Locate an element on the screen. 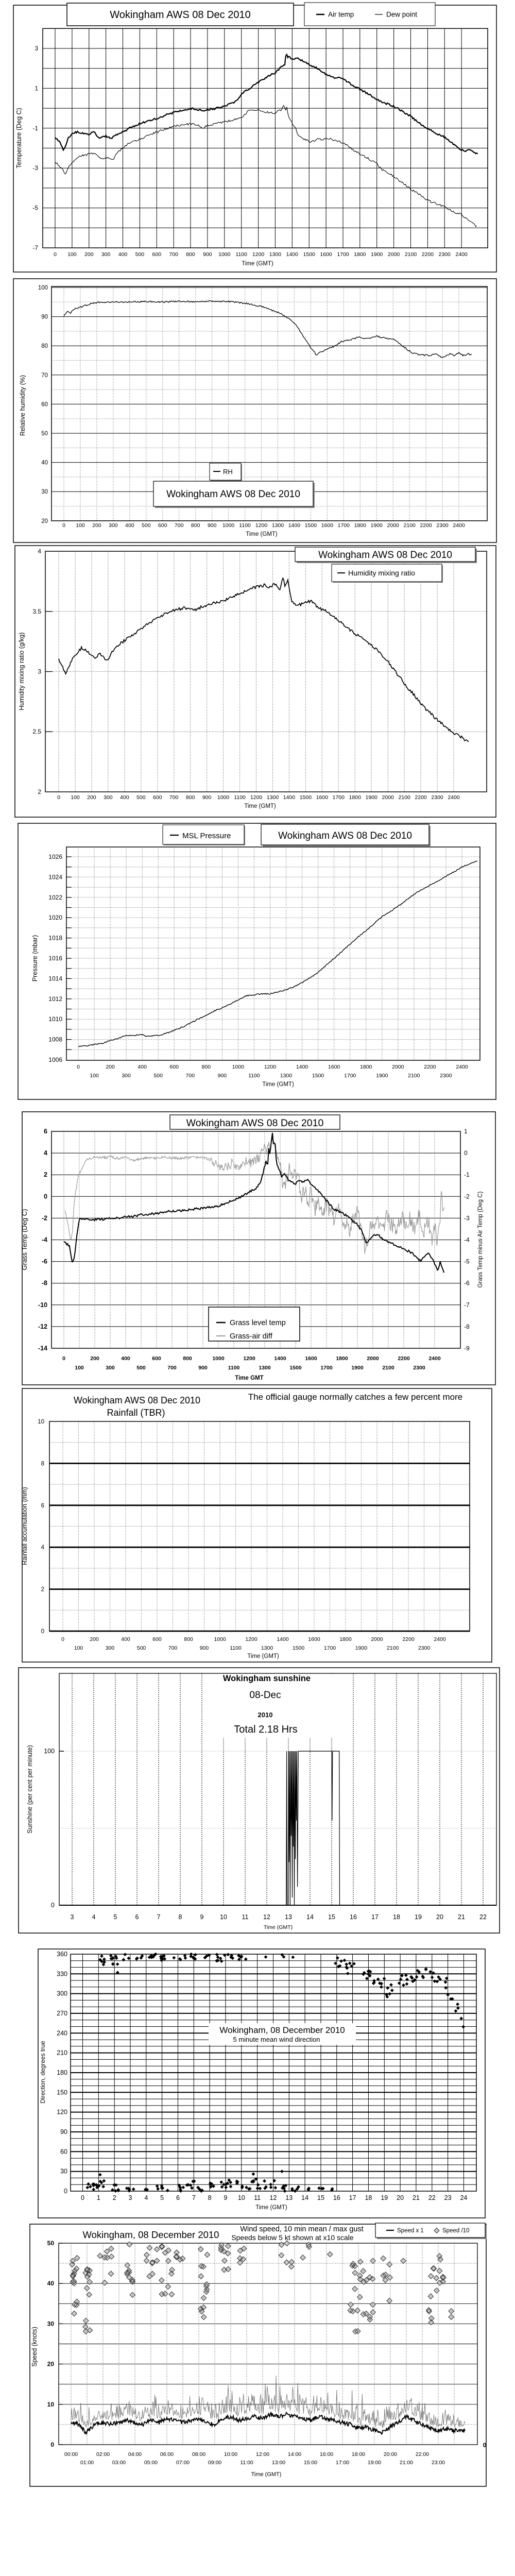 This screenshot has height=2576, width=515. svg-text: 1 is located at coordinates (466, 1131).